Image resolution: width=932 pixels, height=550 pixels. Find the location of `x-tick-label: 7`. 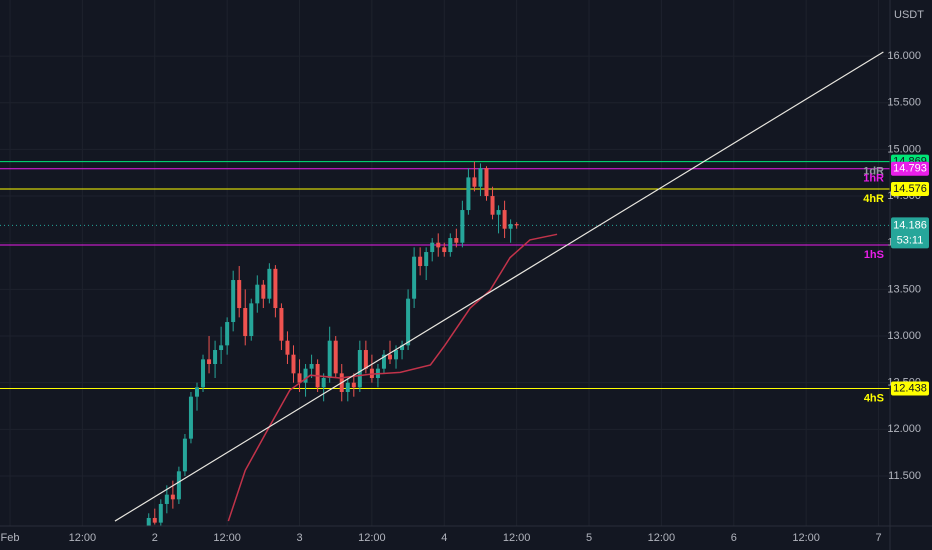

x-tick-label: 7 is located at coordinates (878, 538).